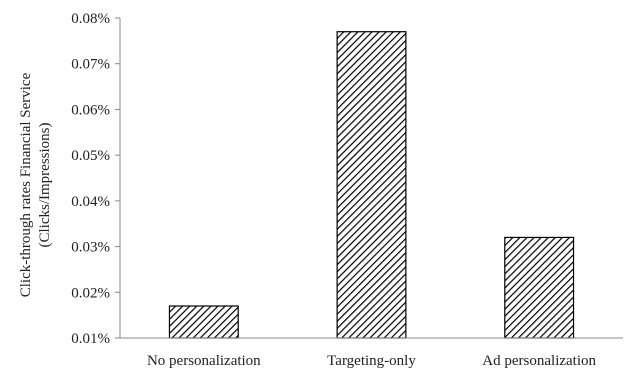 This screenshot has height=375, width=629. What do you see at coordinates (204, 361) in the screenshot?
I see `x-tick-label: No personalization` at bounding box center [204, 361].